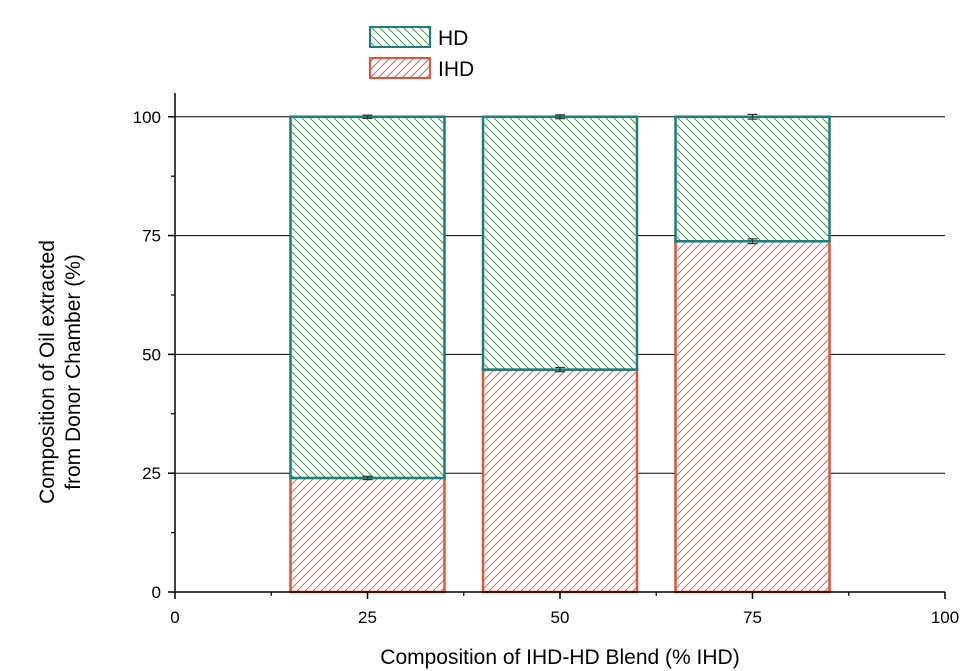 The height and width of the screenshot is (671, 970). I want to click on y-axis-title-line-2-text: from Donor Chamber (%), so click(73, 372).